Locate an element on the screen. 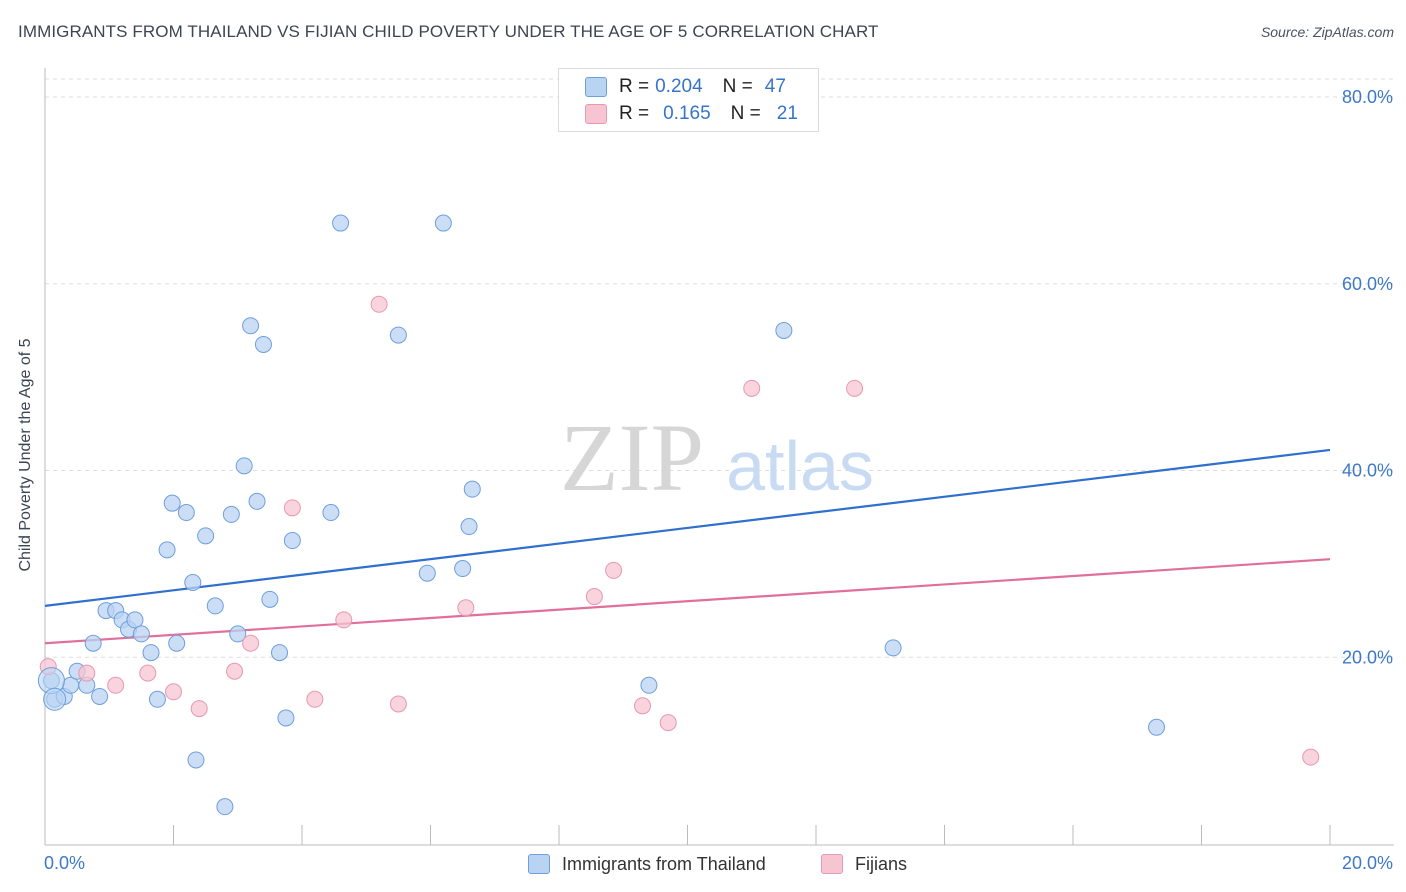  x-tick-label: 0.0% is located at coordinates (64, 863).